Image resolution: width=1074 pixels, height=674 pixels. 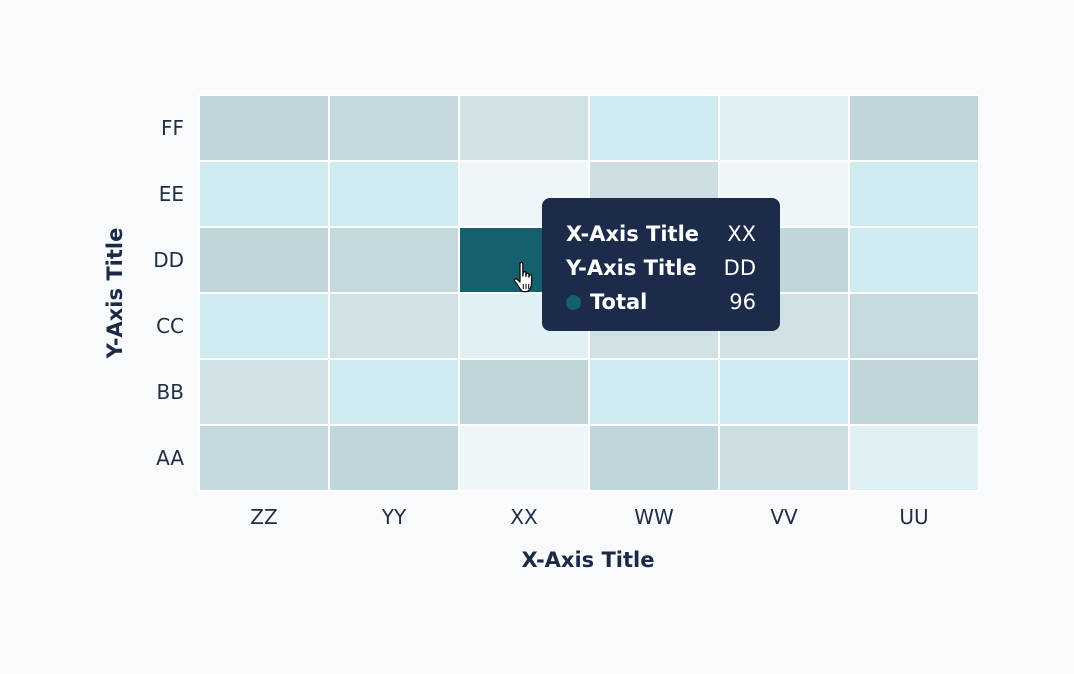 I want to click on x-tick-label: ZZ, so click(x=263, y=517).